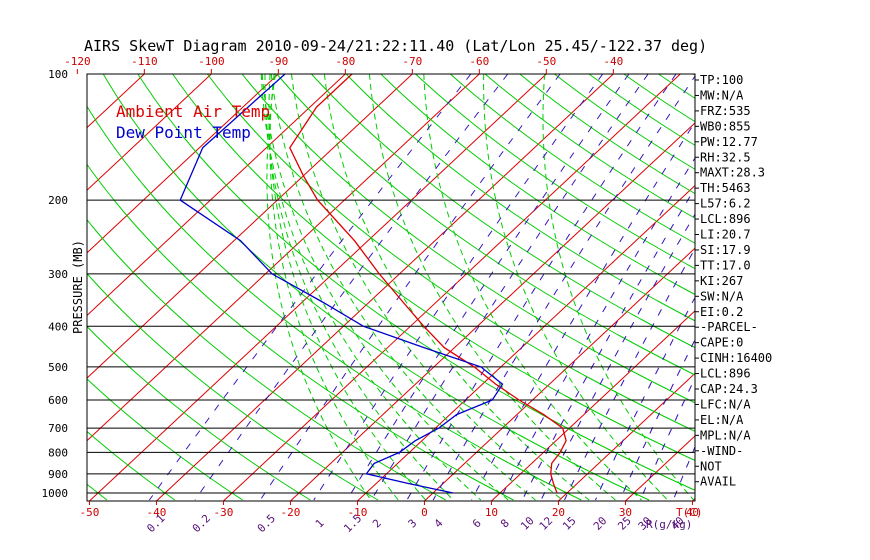 This screenshot has height=560, width=870. What do you see at coordinates (201, 523) in the screenshot?
I see `mixing-ratio-tick-label: 0.2` at bounding box center [201, 523].